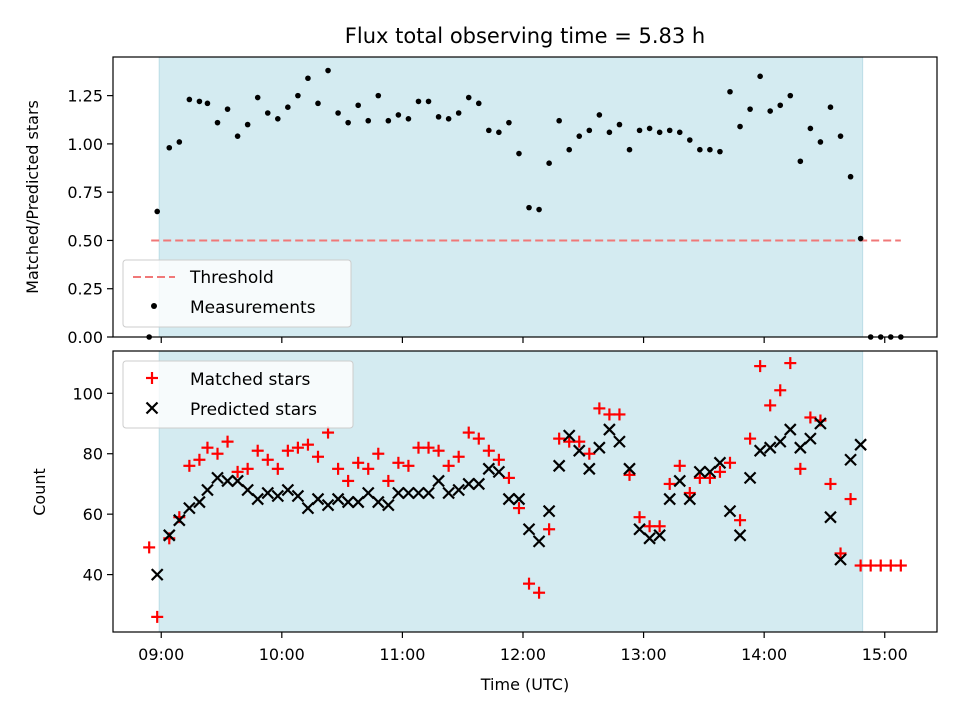  I want to click on x-tick-label: 09:00, so click(161, 654).